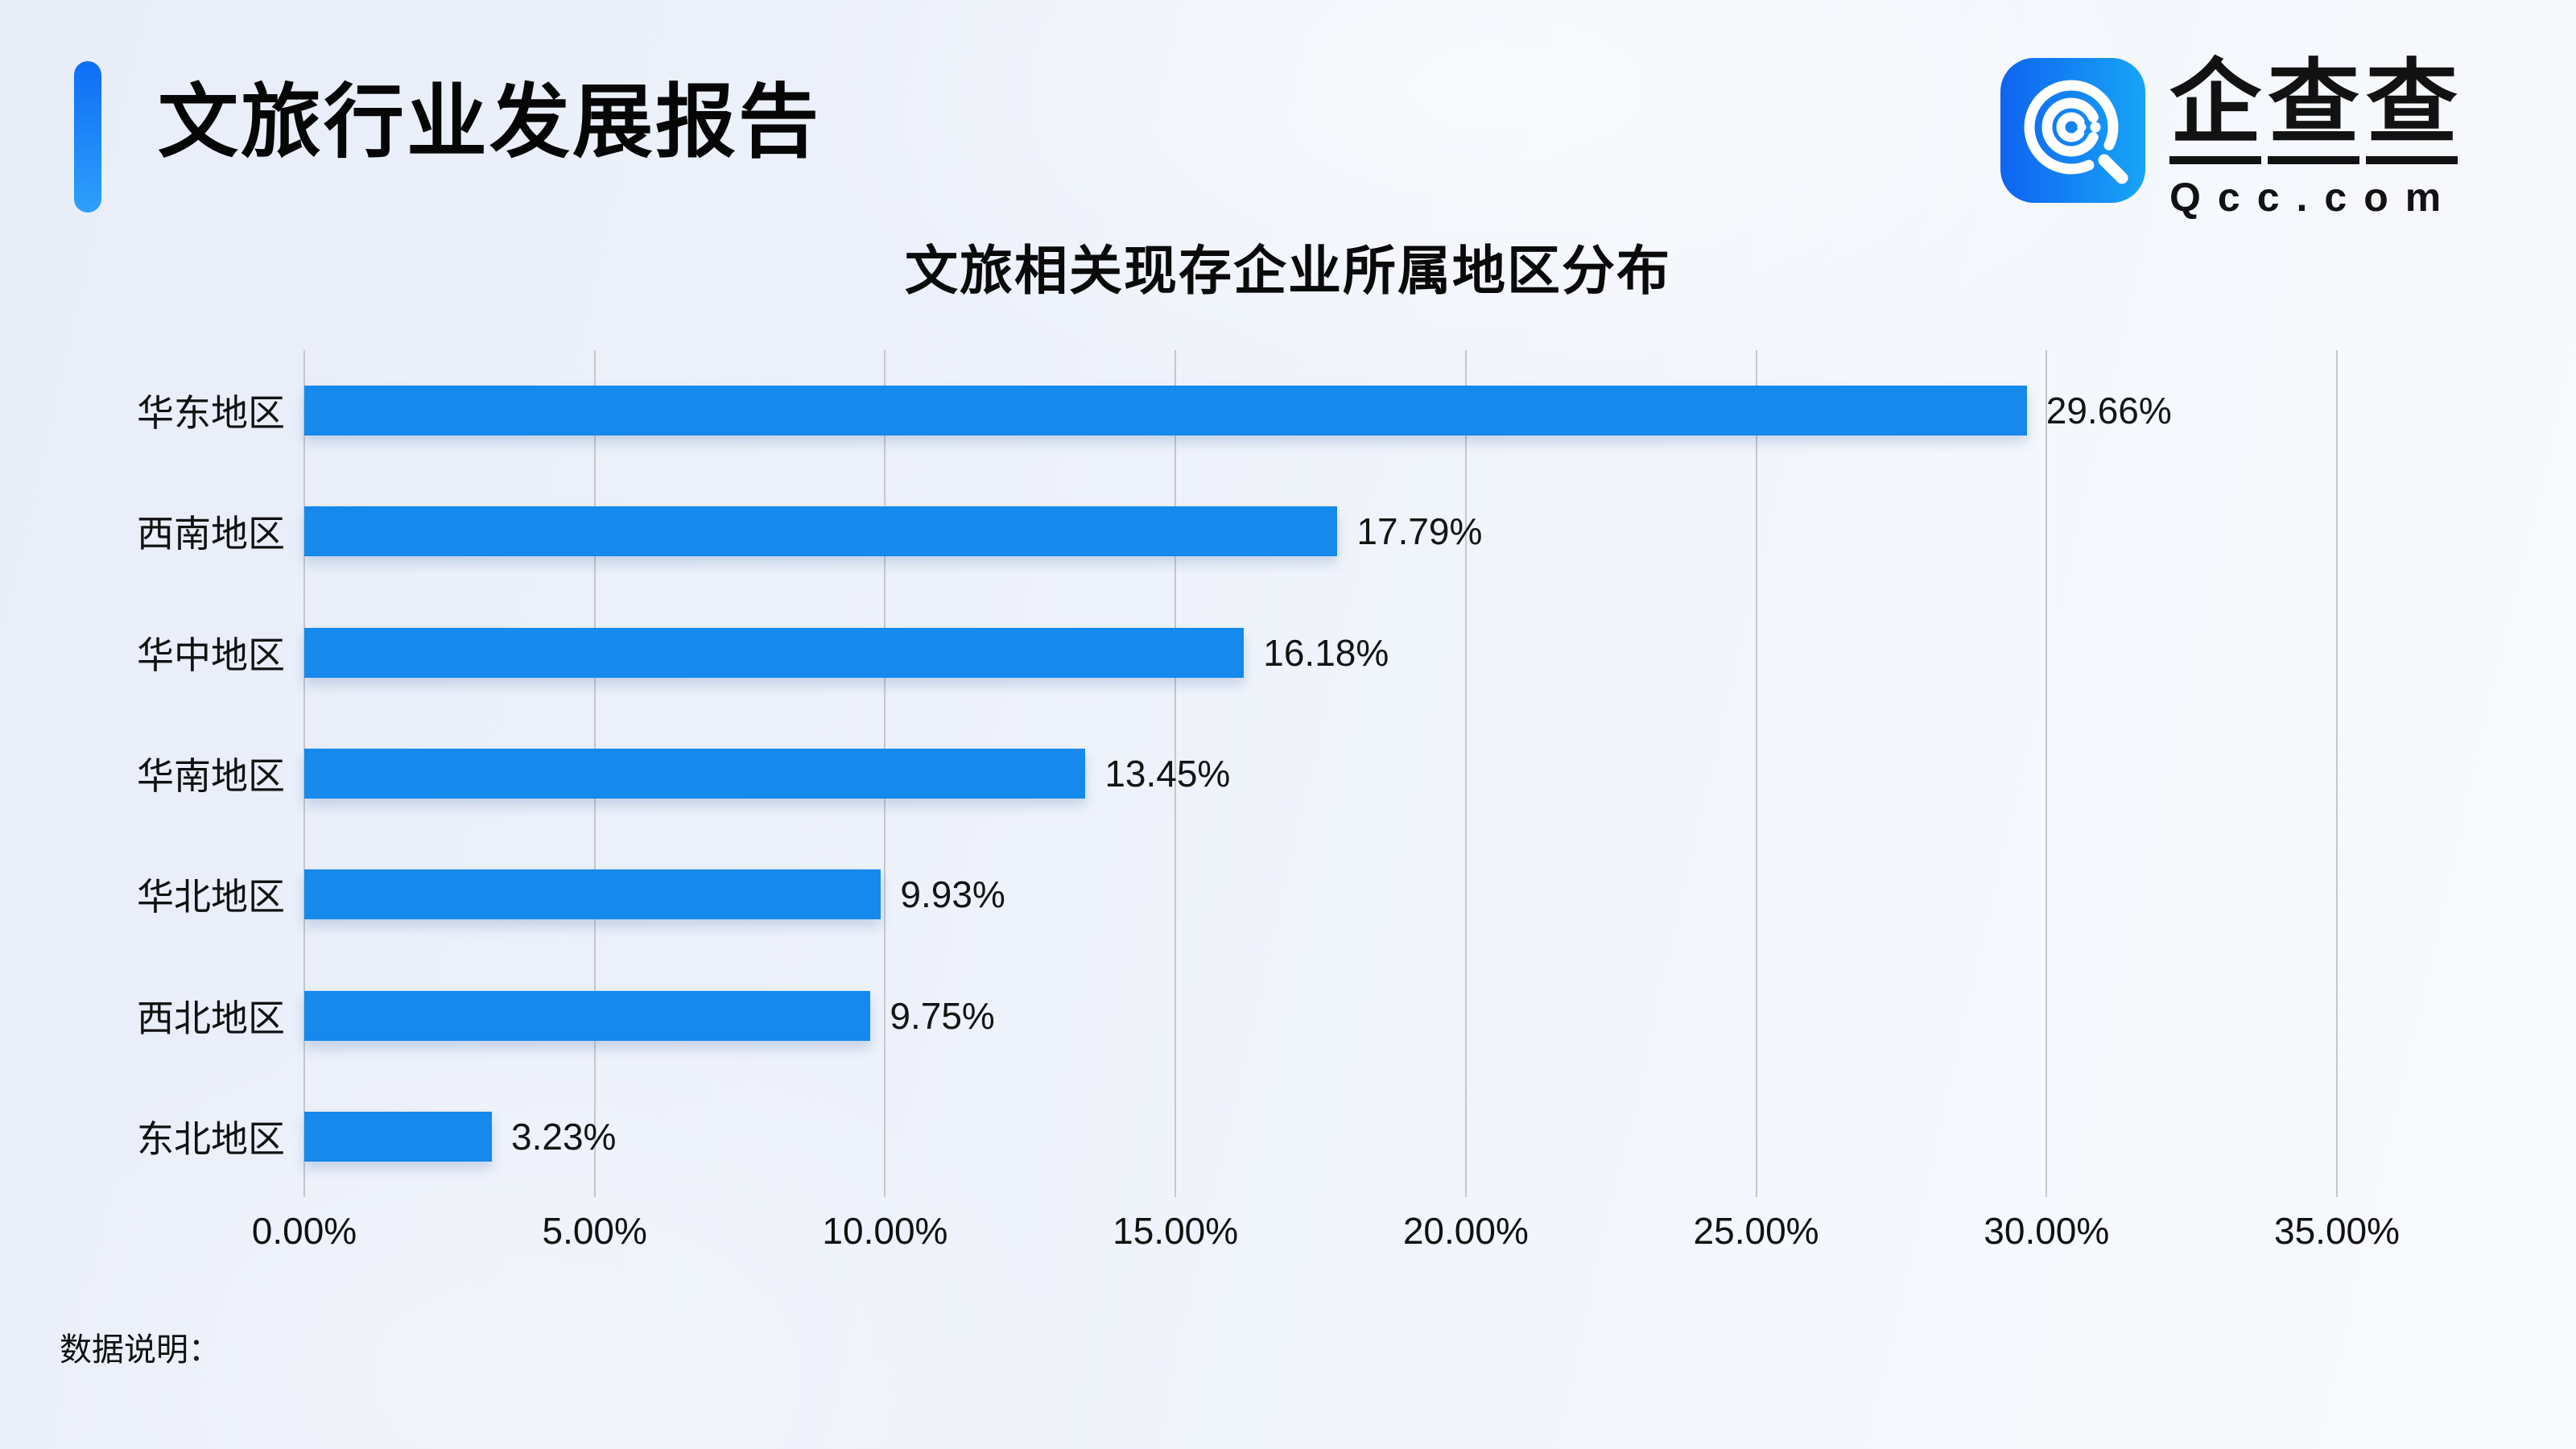 This screenshot has width=2576, height=1449. I want to click on x-tick-label: 0.00%, so click(304, 1231).